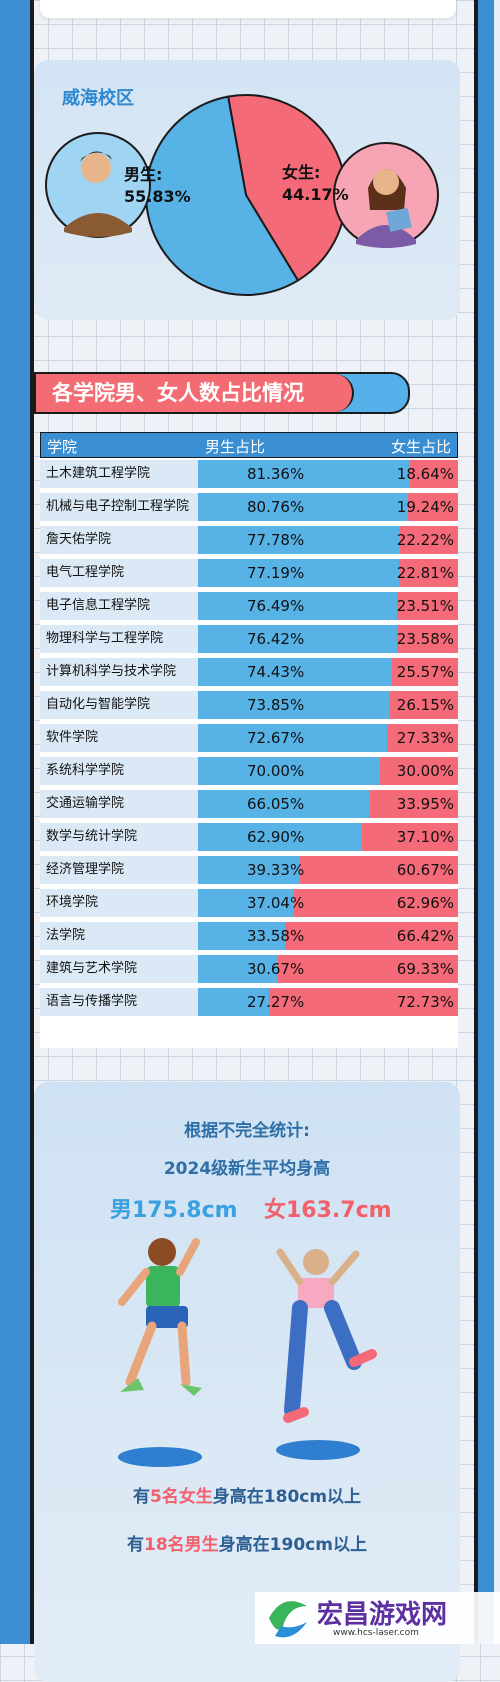  I want to click on watermark-logo-icon, so click(288, 1619).